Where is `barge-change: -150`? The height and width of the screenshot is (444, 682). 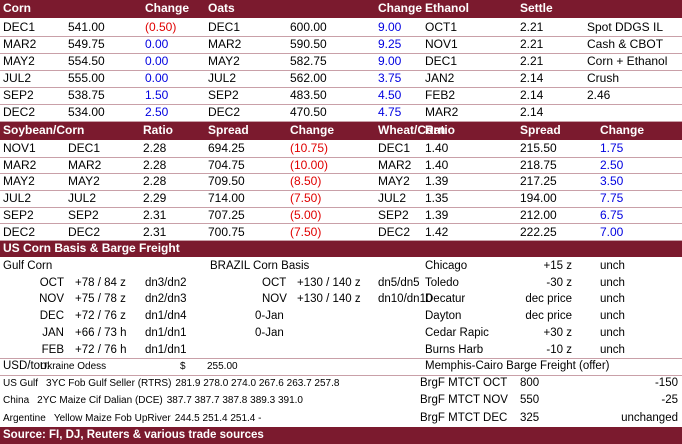
barge-change: -150 is located at coordinates (666, 383).